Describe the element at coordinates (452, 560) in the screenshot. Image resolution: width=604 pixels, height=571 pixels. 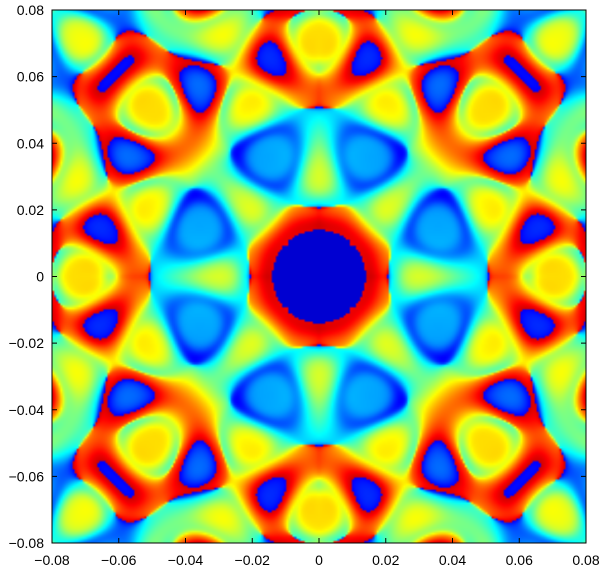
I see `x-tick-label: 0.04` at that location.